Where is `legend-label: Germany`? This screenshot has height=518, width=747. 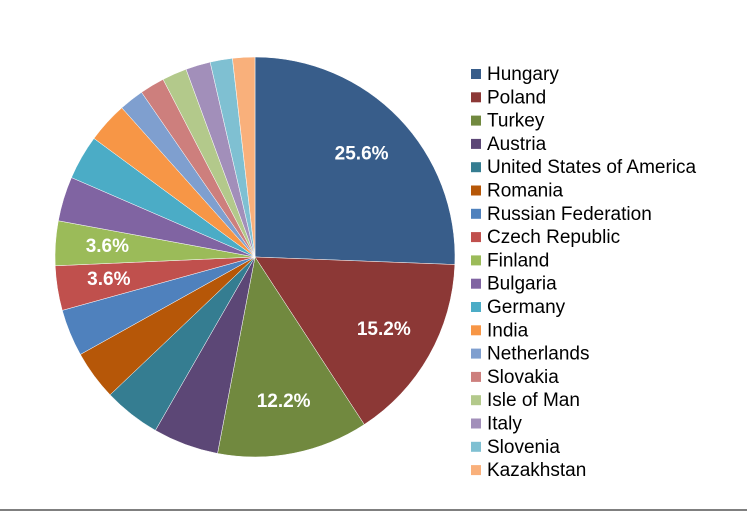 legend-label: Germany is located at coordinates (526, 307).